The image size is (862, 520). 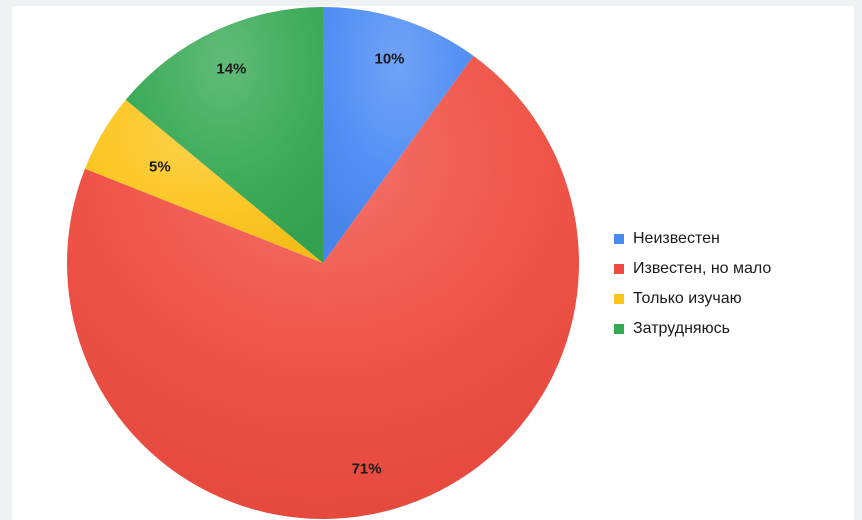 I want to click on legend-swatch-studying, so click(x=619, y=299).